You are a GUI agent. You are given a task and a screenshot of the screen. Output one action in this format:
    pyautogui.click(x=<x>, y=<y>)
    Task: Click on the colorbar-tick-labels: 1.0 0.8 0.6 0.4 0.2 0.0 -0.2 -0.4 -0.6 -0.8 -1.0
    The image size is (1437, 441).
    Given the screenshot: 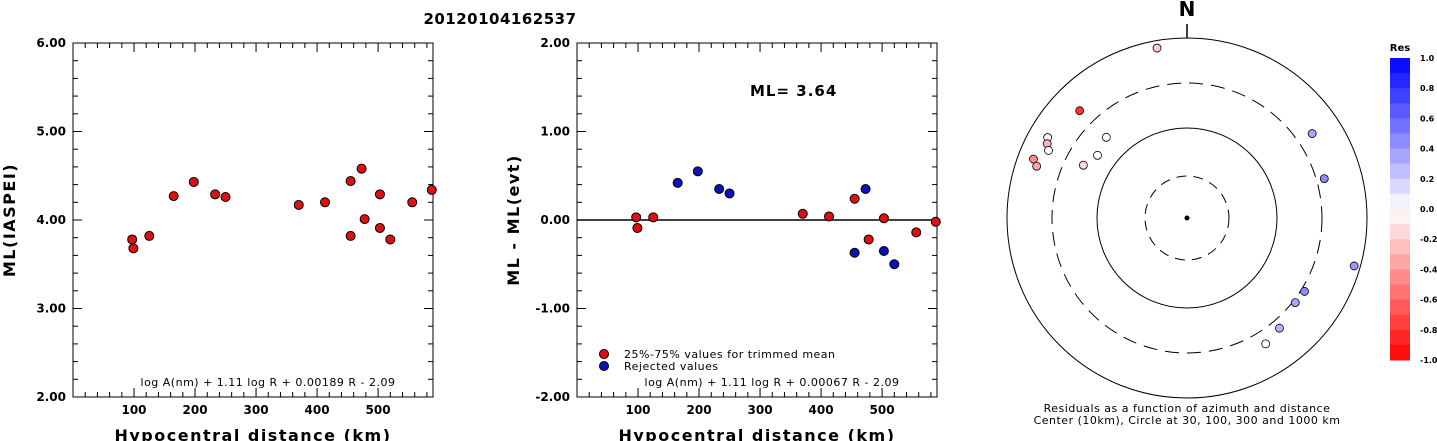 What is the action you would take?
    pyautogui.click(x=1428, y=209)
    